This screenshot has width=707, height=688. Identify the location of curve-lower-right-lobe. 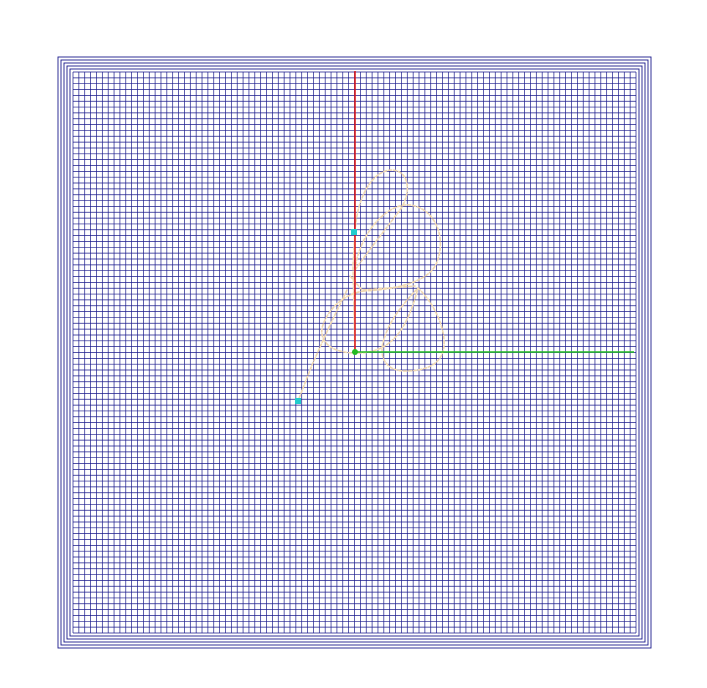
(413, 329).